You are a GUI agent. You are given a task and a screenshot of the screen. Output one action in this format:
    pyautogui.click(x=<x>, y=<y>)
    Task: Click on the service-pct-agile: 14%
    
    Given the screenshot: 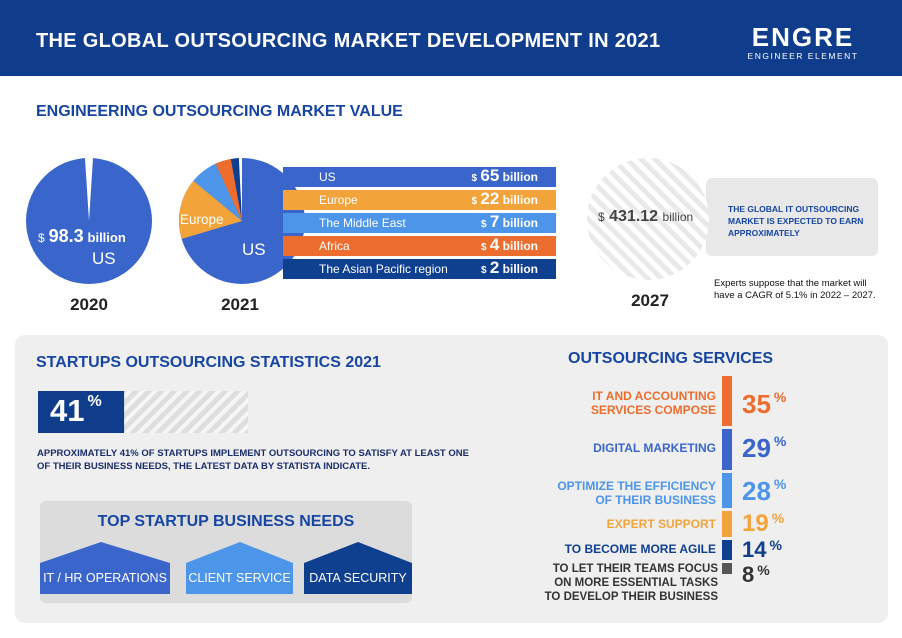 What is the action you would take?
    pyautogui.click(x=762, y=549)
    